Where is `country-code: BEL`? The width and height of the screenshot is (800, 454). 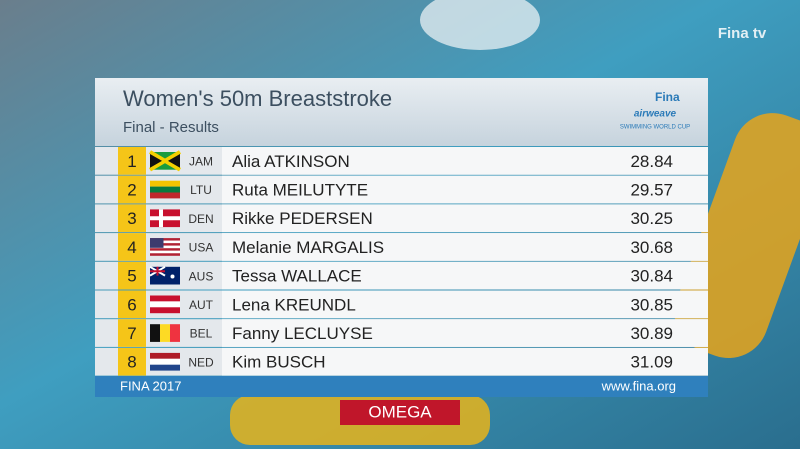
country-code: BEL is located at coordinates (201, 334).